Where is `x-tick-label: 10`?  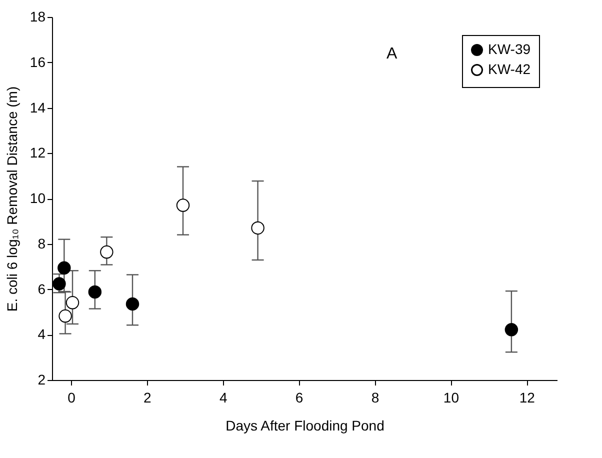
x-tick-label: 10 is located at coordinates (451, 398).